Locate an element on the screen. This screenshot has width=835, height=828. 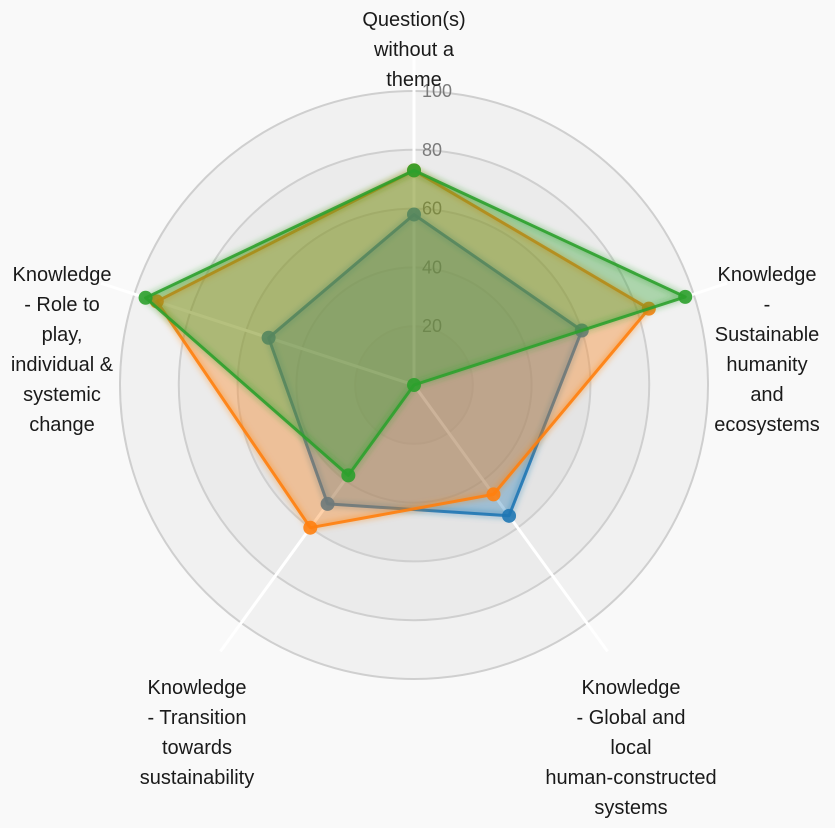
axis-label-1-line-1: - is located at coordinates (767, 305).